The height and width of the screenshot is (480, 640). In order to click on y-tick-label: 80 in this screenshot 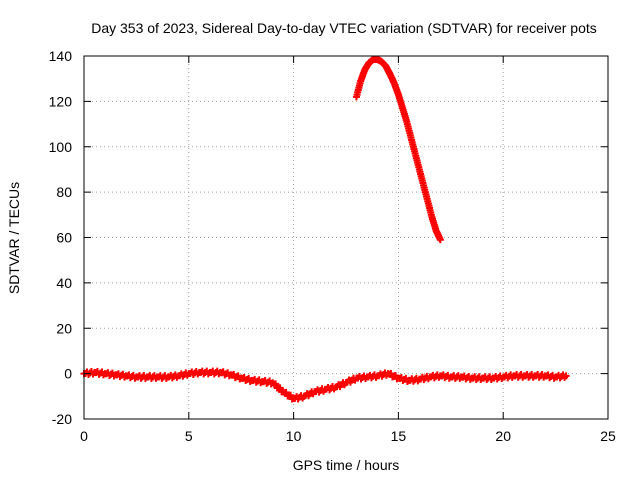, I will do `click(64, 192)`.